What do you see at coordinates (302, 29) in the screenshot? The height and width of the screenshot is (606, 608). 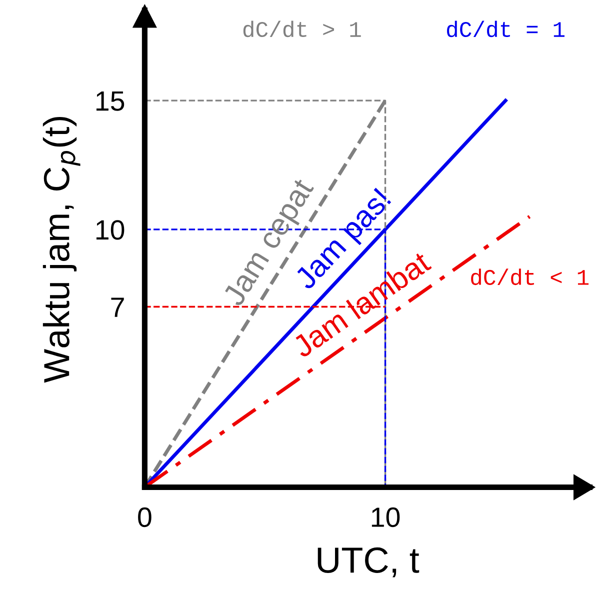 I see `annotation: dC/dt > 1` at bounding box center [302, 29].